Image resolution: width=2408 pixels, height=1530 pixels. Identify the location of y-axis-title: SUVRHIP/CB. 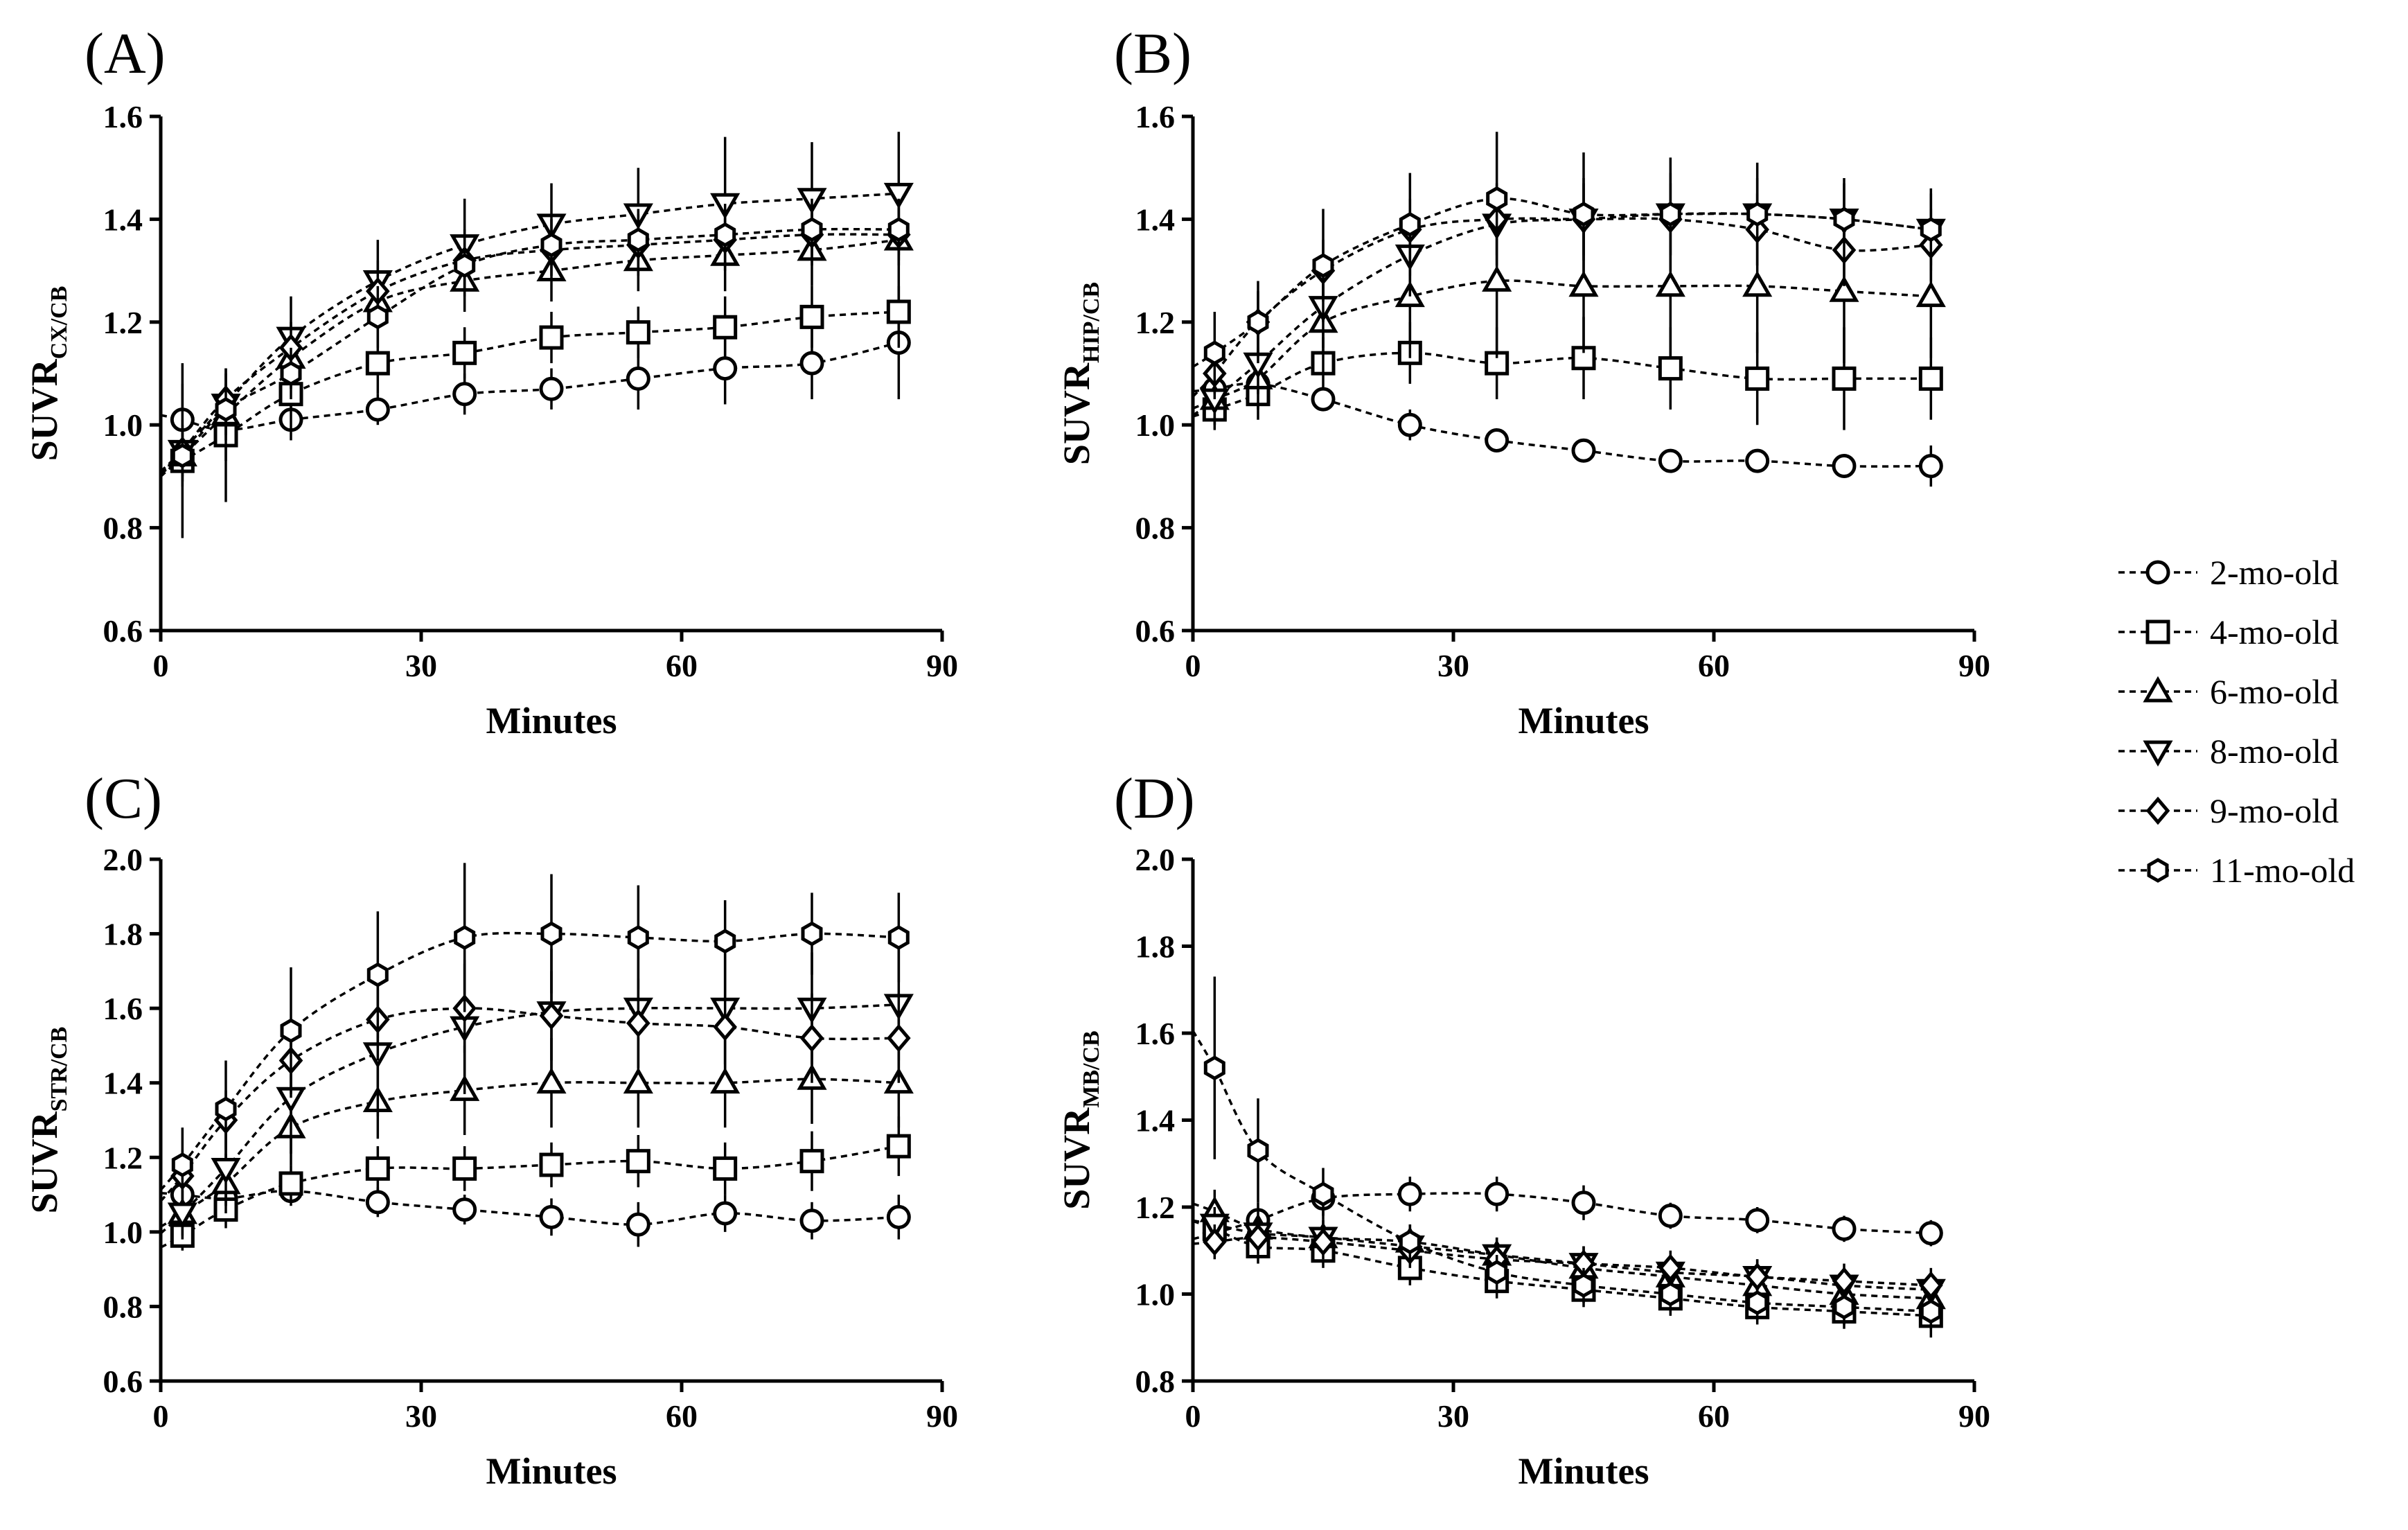
(1080, 373).